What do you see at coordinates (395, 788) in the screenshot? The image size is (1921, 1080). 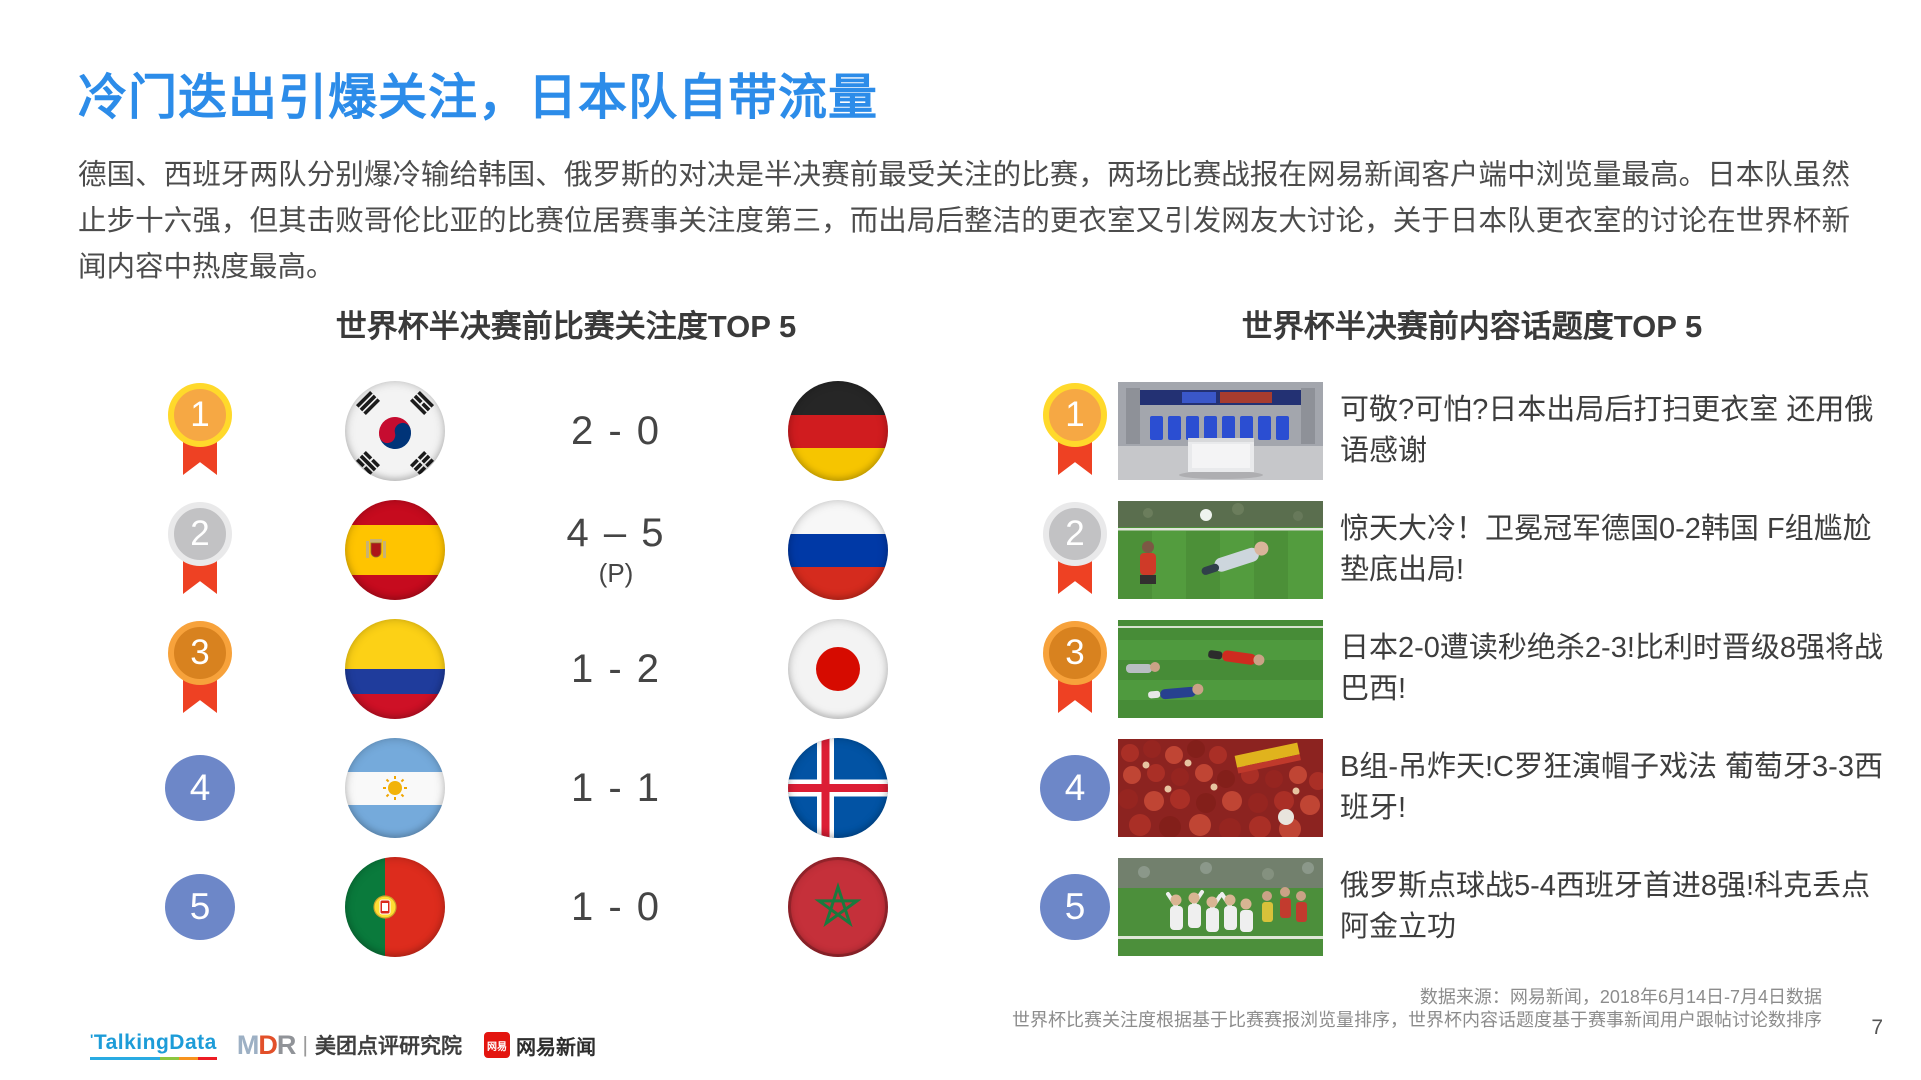 I see `flag-argentina-icon` at bounding box center [395, 788].